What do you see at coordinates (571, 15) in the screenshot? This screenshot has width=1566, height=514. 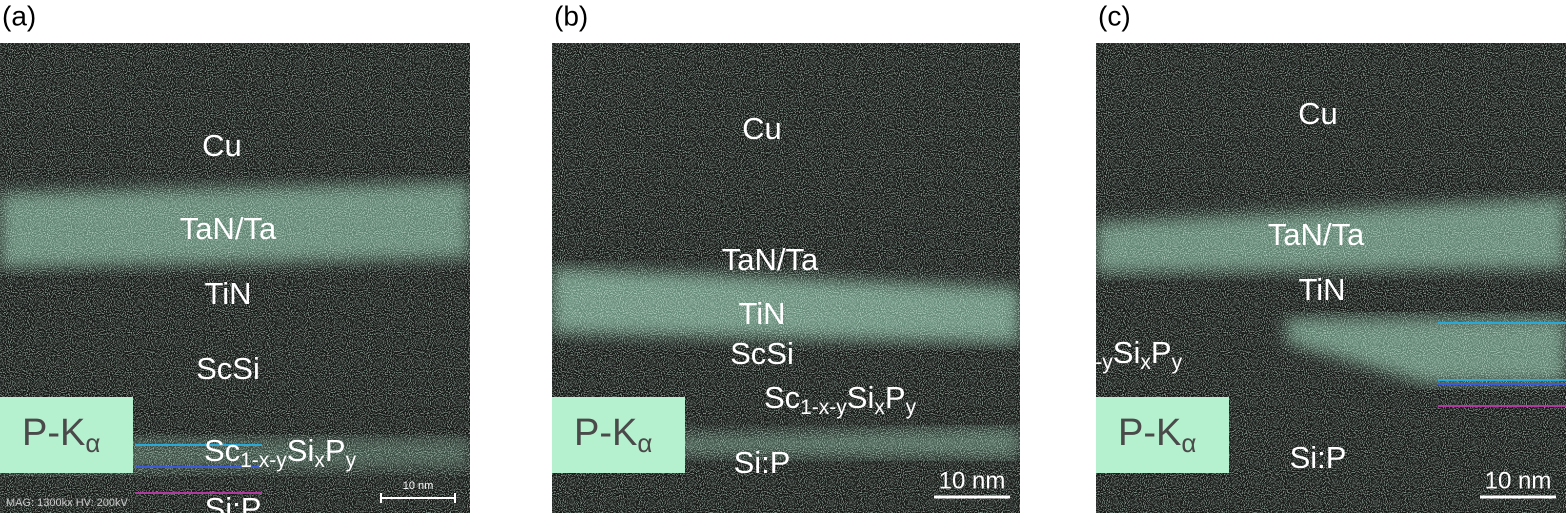 I see `panel-label: (b)` at bounding box center [571, 15].